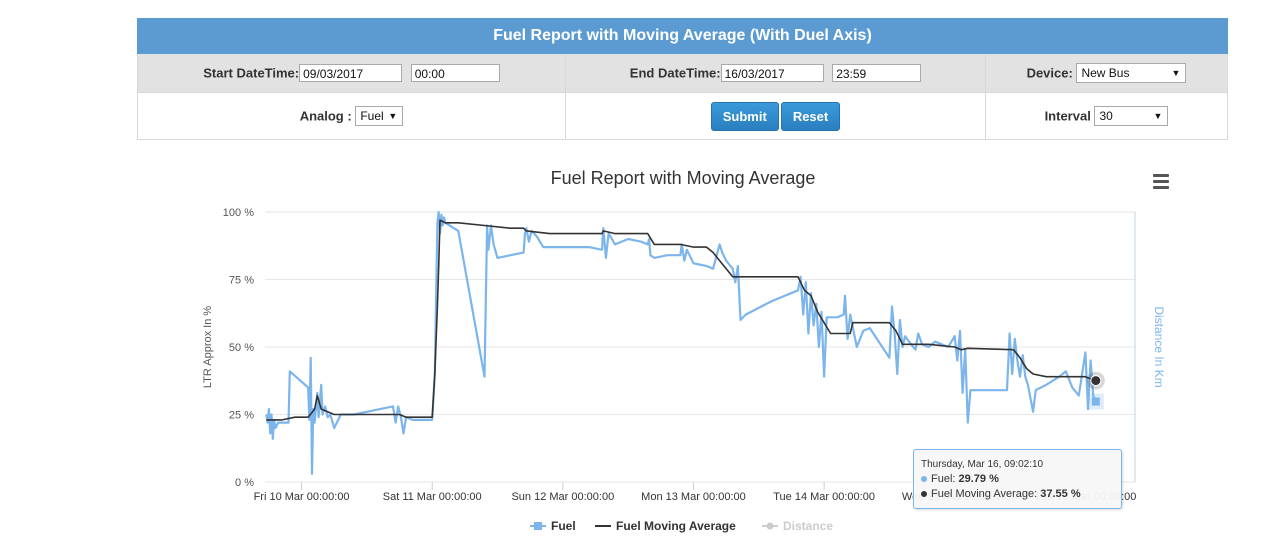 This screenshot has width=1281, height=560. Describe the element at coordinates (1095, 401) in the screenshot. I see `fuel-hover-marker` at that location.